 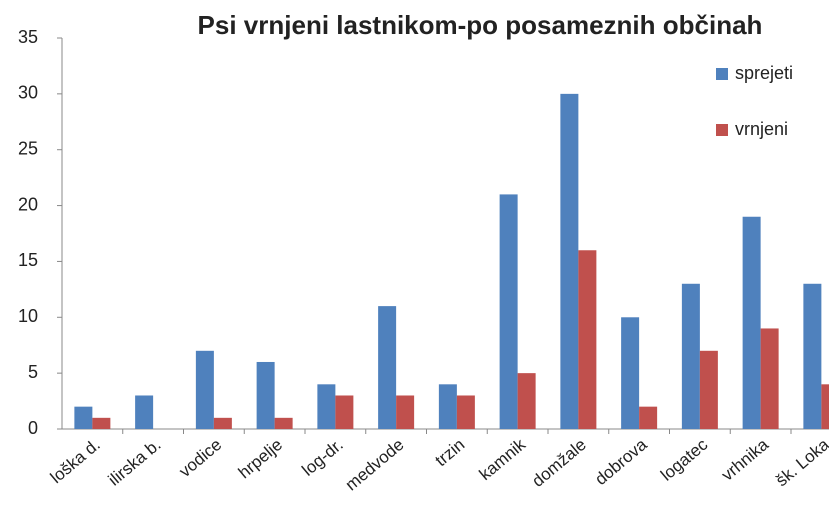 What do you see at coordinates (503, 459) in the screenshot?
I see `x-tick-label: kamnik` at bounding box center [503, 459].